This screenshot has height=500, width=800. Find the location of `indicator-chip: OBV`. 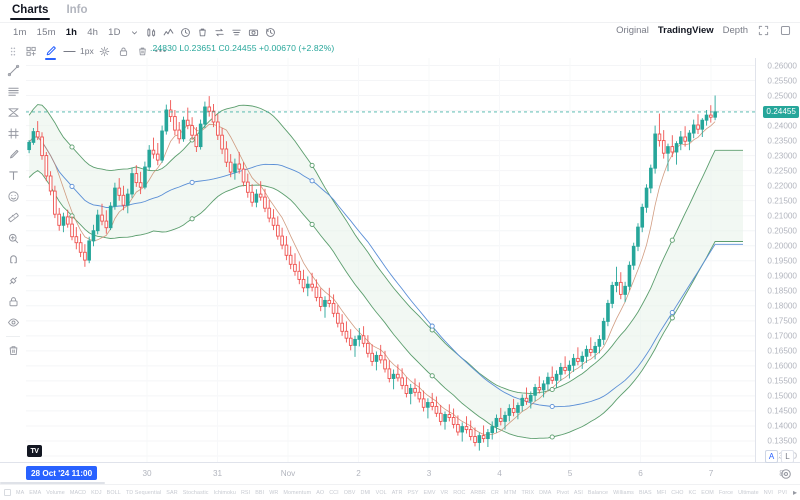

indicator-chip: OBV is located at coordinates (349, 492).